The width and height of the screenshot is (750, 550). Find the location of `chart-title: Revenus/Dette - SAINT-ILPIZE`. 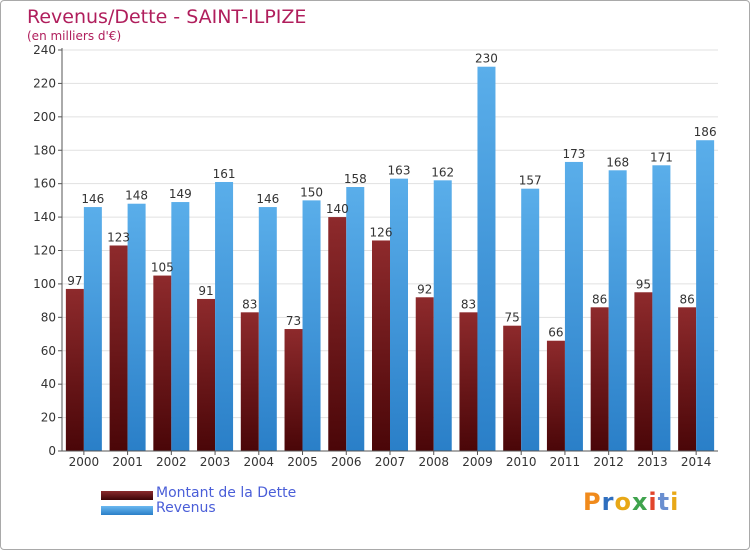

chart-title: Revenus/Dette - SAINT-ILPIZE is located at coordinates (167, 17).